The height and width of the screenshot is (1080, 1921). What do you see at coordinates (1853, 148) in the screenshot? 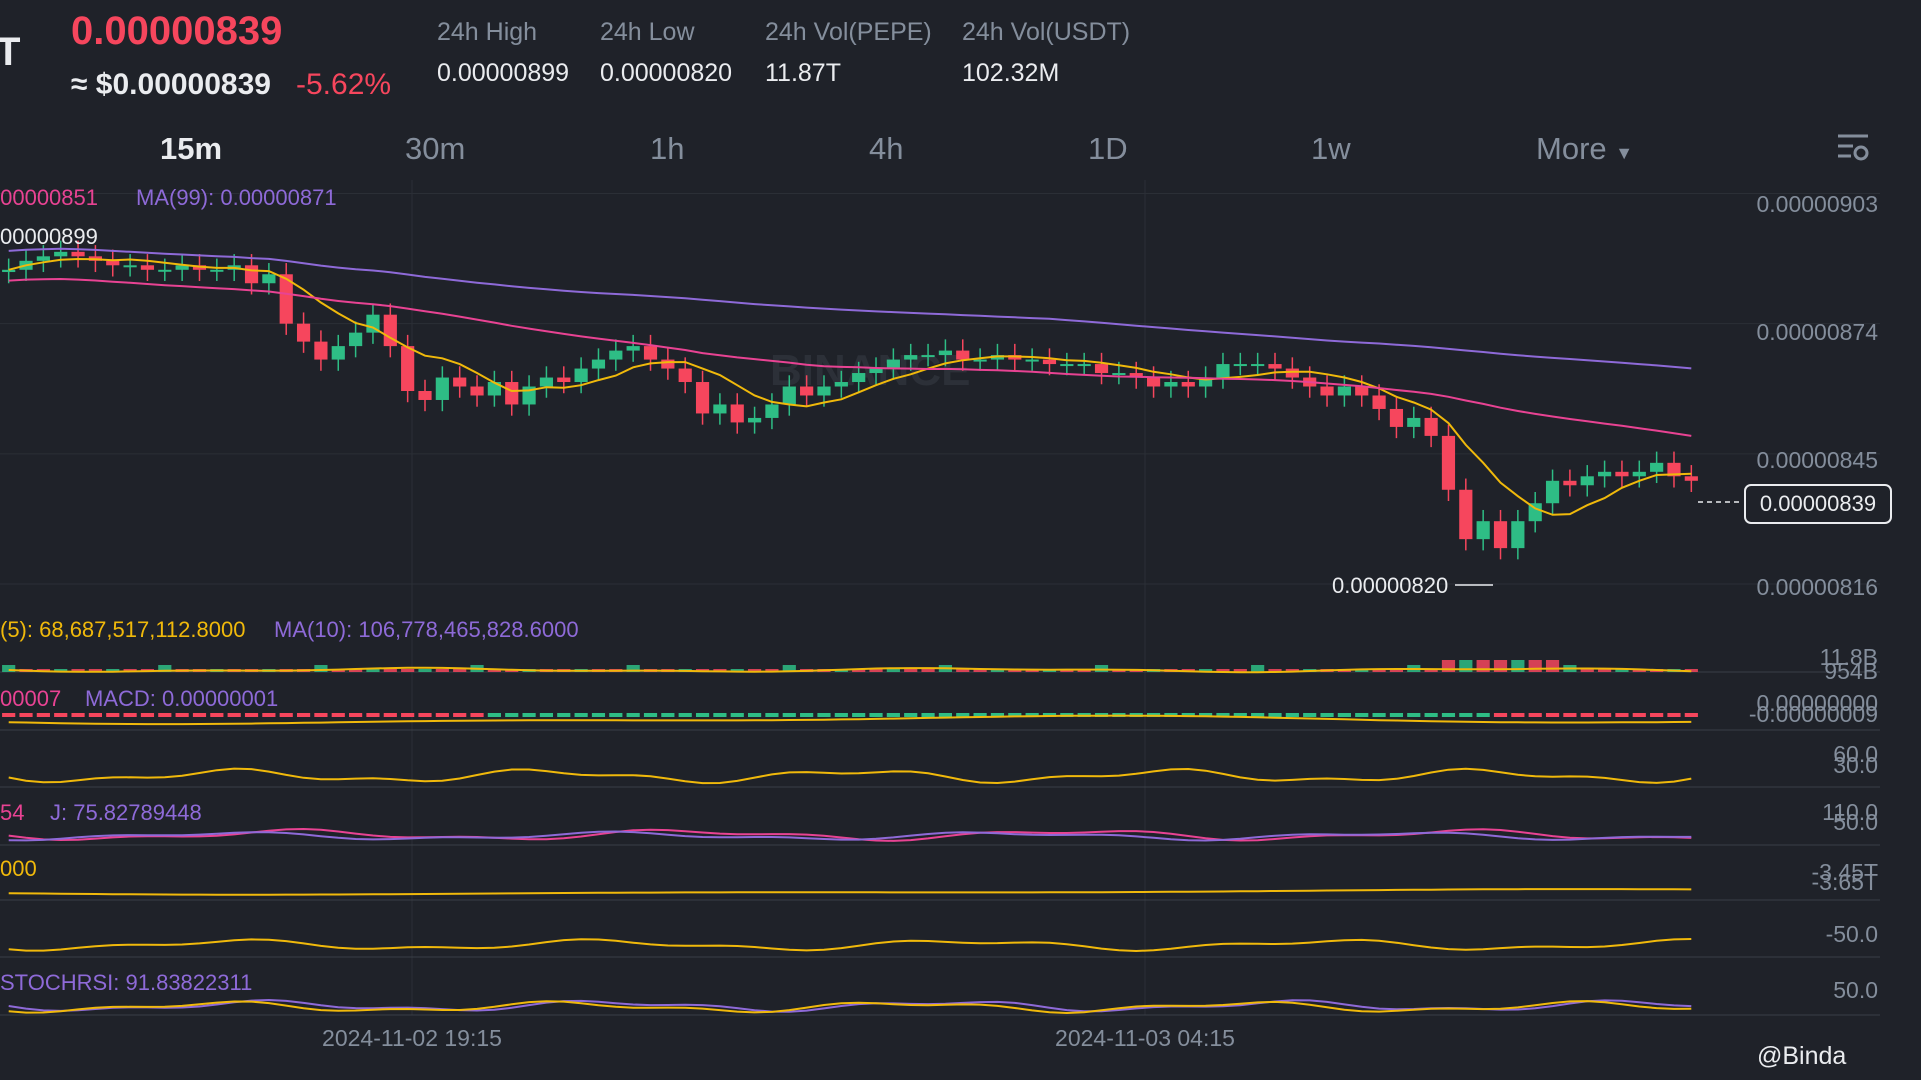
I see `chart-settings-icon` at bounding box center [1853, 148].